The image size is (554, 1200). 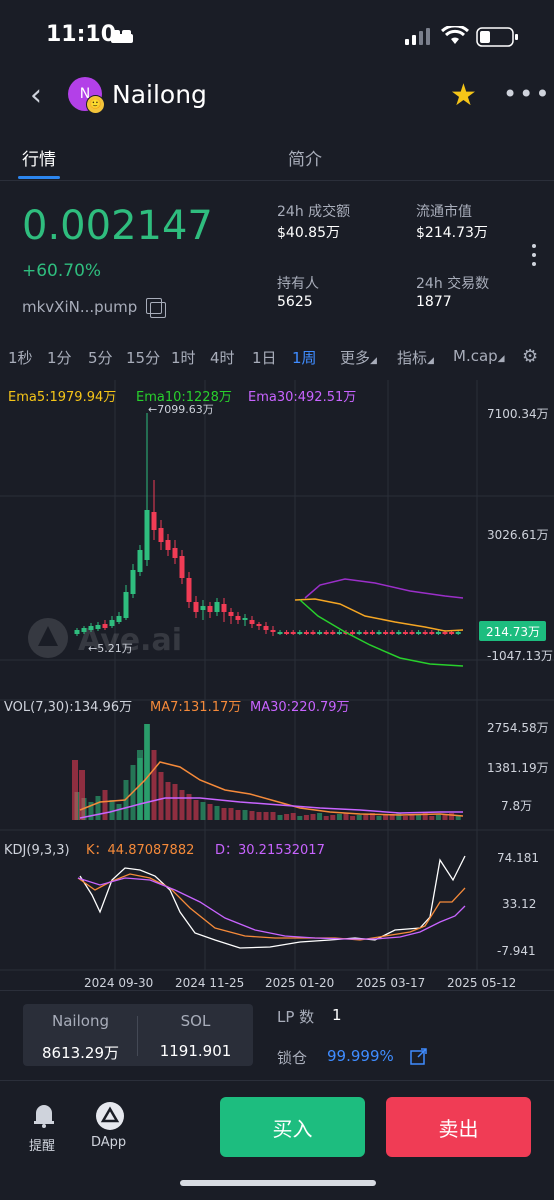 What do you see at coordinates (68, 707) in the screenshot?
I see `legend-vol: VOL(7,30):134.96万` at bounding box center [68, 707].